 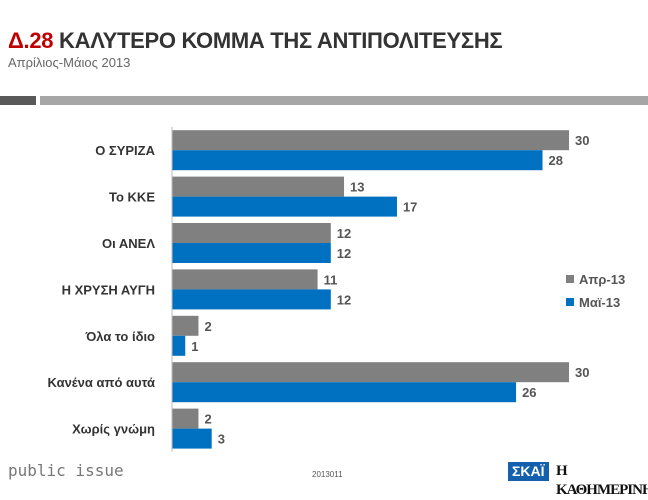 What do you see at coordinates (602, 279) in the screenshot?
I see `legend-label: Απρ-13` at bounding box center [602, 279].